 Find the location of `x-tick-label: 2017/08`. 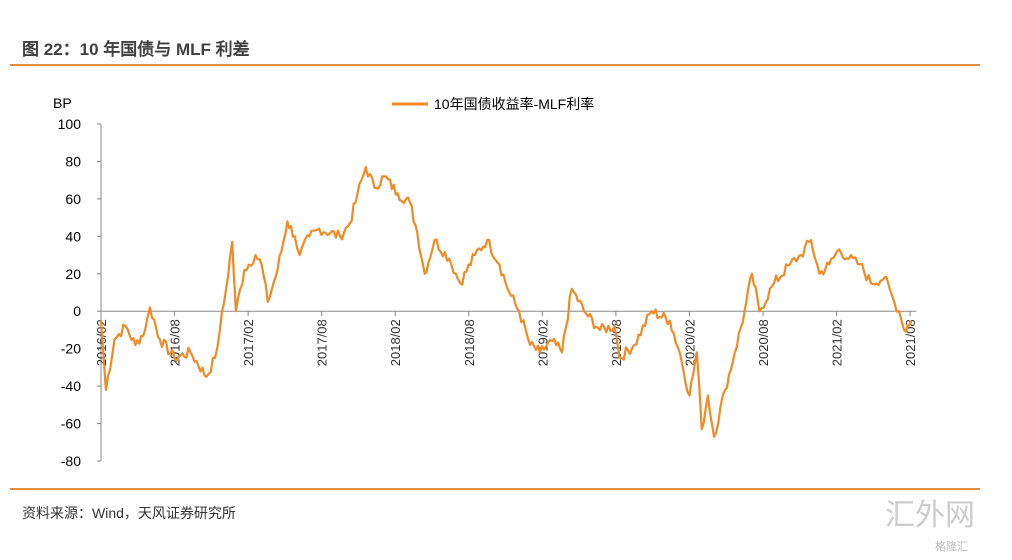

x-tick-label: 2017/08 is located at coordinates (322, 342).